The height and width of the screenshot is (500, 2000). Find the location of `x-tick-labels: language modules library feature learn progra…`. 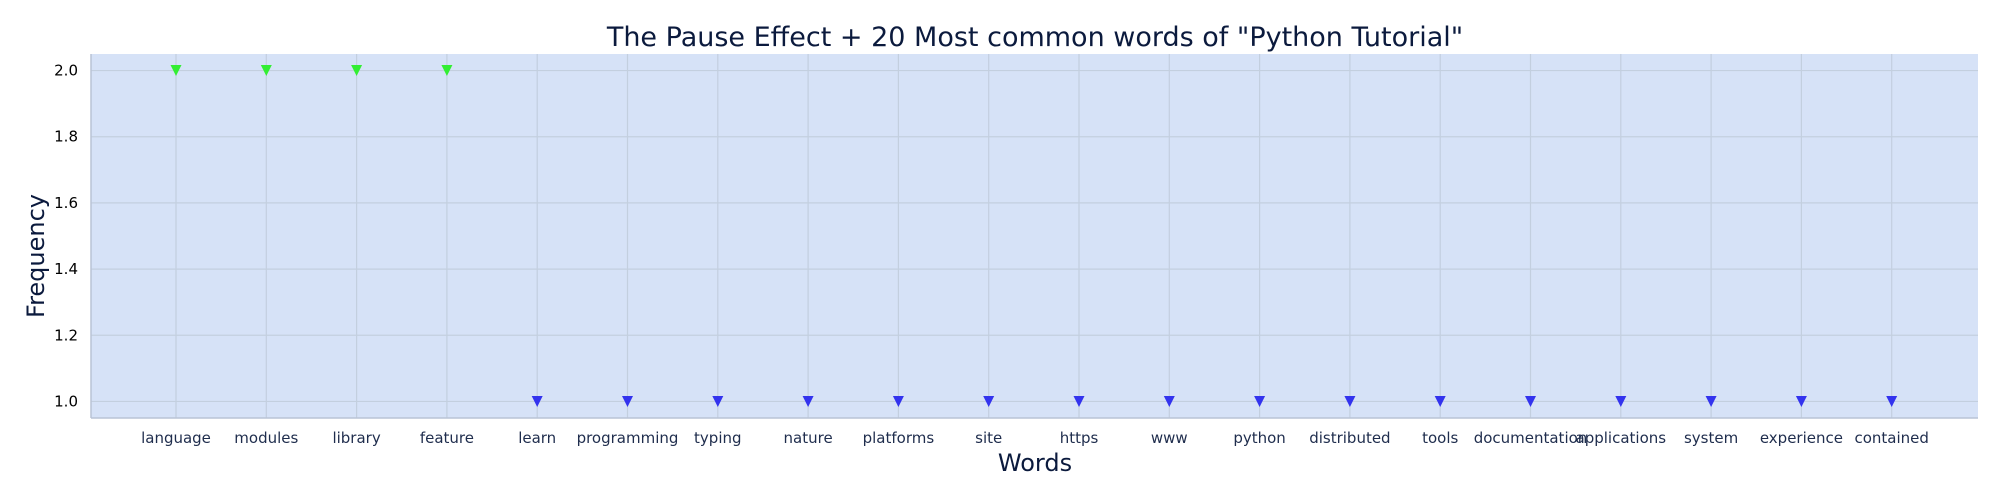

x-tick-labels: language modules library feature learn progra… is located at coordinates (1035, 438).